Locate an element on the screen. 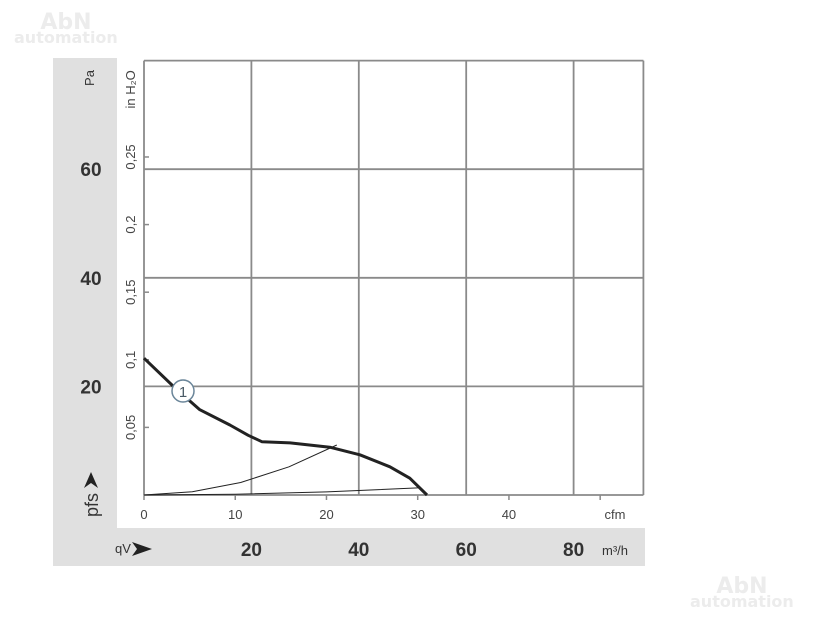  y-tick-label-inh2o: 0,15 is located at coordinates (130, 292).